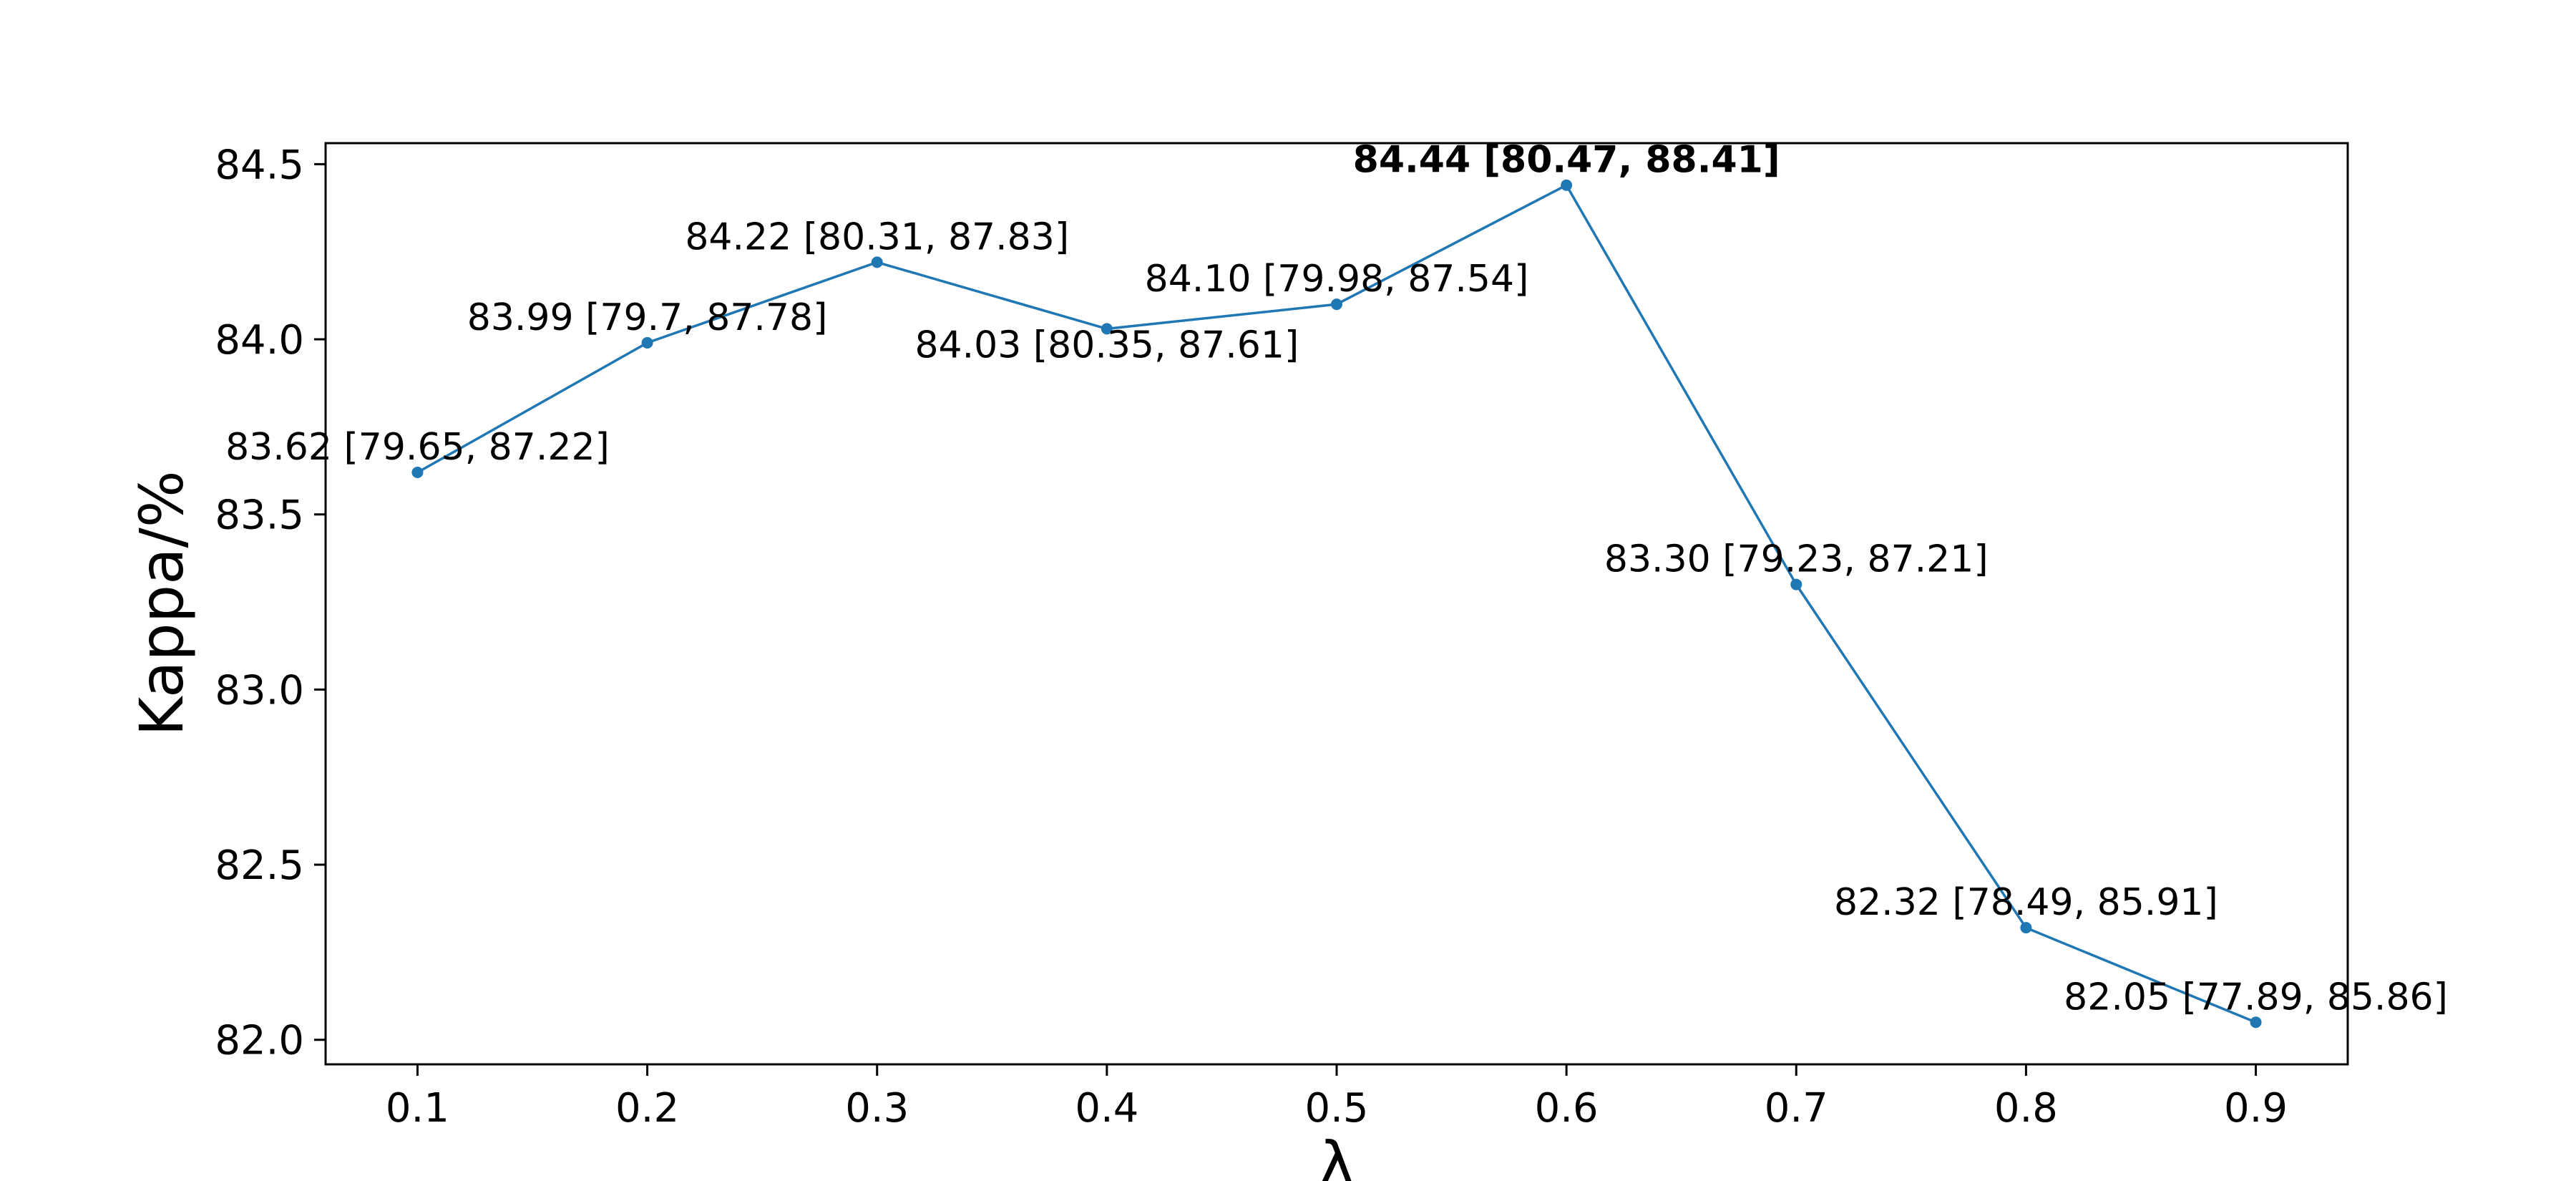 The width and height of the screenshot is (2576, 1181). Describe the element at coordinates (1337, 1155) in the screenshot. I see `x-axis-label: λ` at that location.